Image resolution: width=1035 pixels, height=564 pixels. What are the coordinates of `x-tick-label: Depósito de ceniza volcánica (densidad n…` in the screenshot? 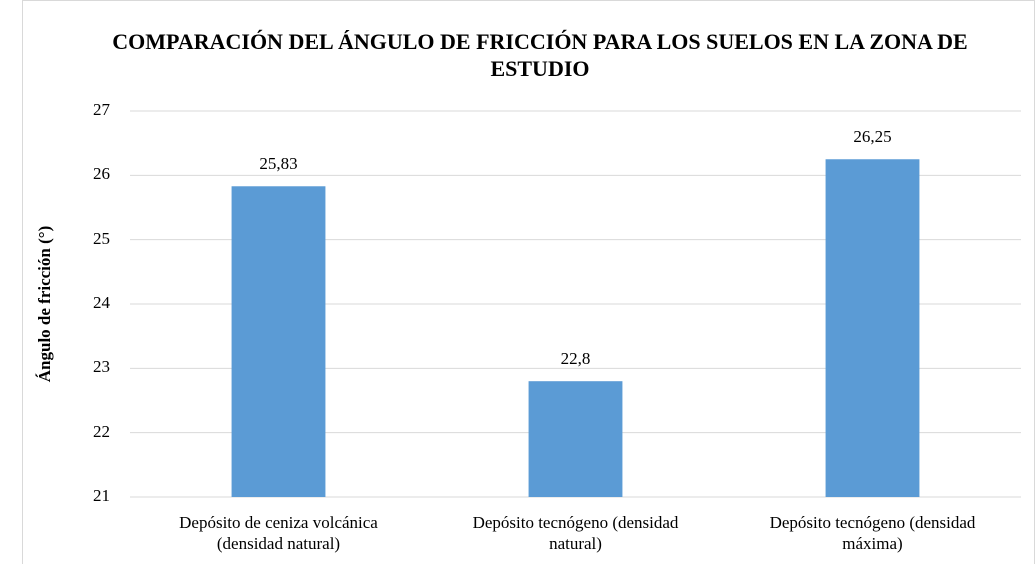 It's located at (278, 533).